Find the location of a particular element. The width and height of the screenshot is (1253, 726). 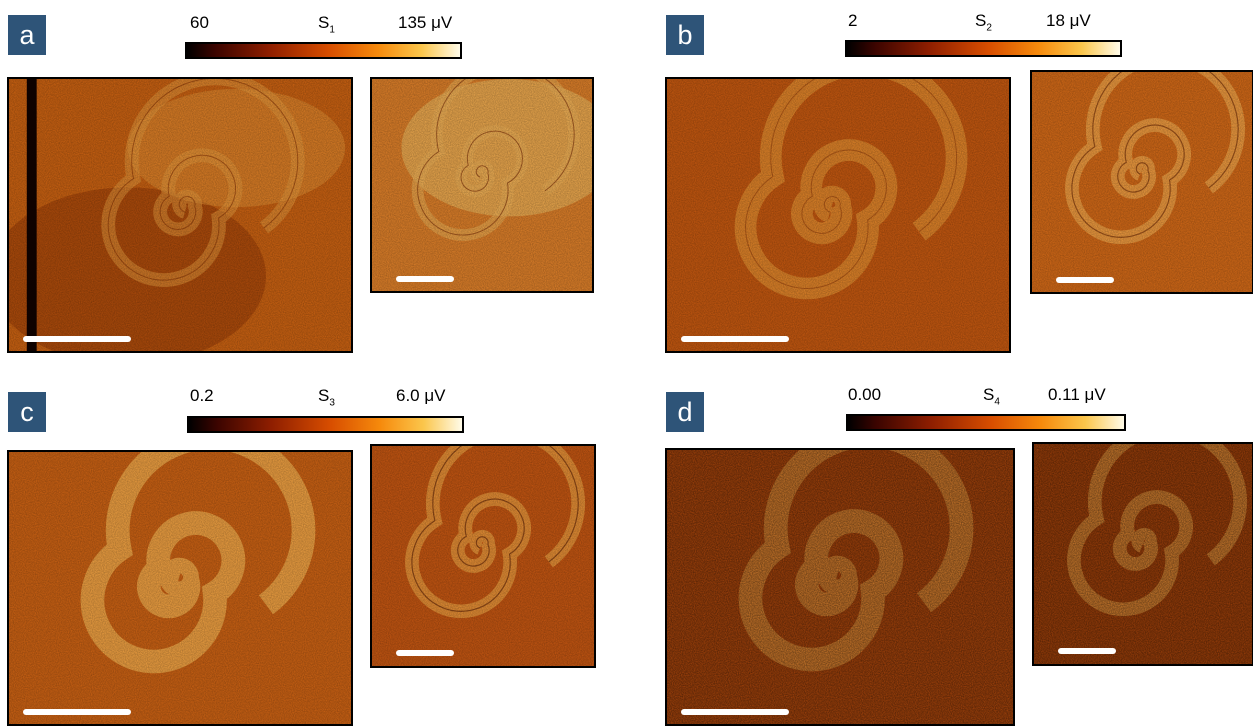

colorbar-c is located at coordinates (325, 424).